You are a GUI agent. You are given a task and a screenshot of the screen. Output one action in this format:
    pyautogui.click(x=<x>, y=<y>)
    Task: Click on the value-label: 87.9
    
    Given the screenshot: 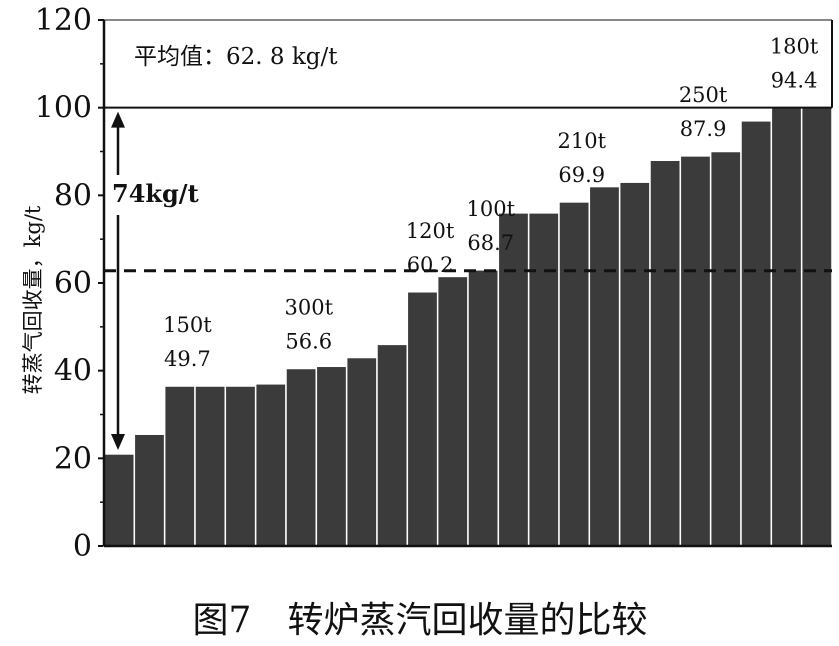 What is the action you would take?
    pyautogui.click(x=703, y=129)
    